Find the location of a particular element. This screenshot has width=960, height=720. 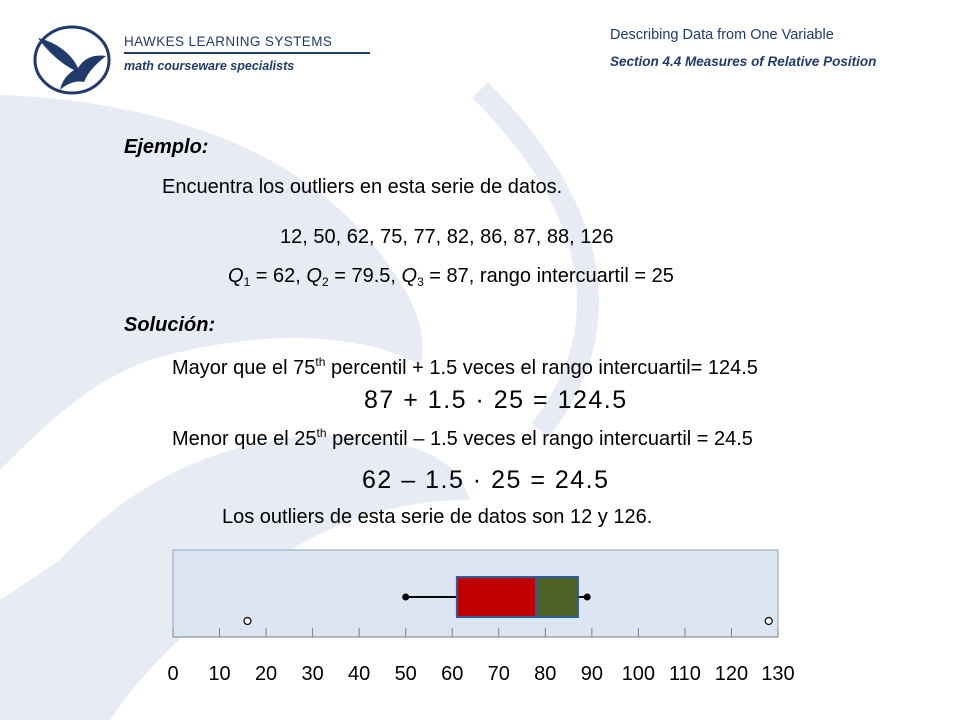

q2-value: = 79.5, is located at coordinates (365, 276).